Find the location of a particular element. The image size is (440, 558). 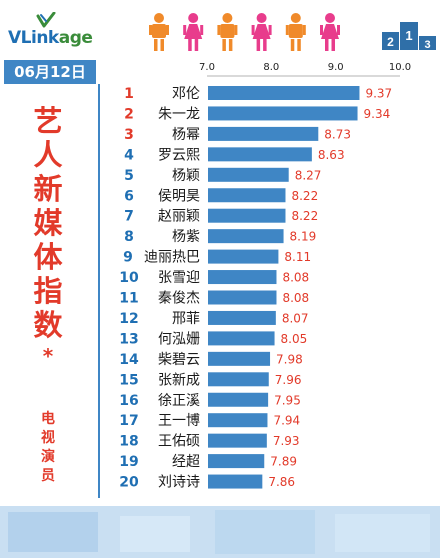

logo-text-suffix: age is located at coordinates (75, 38).